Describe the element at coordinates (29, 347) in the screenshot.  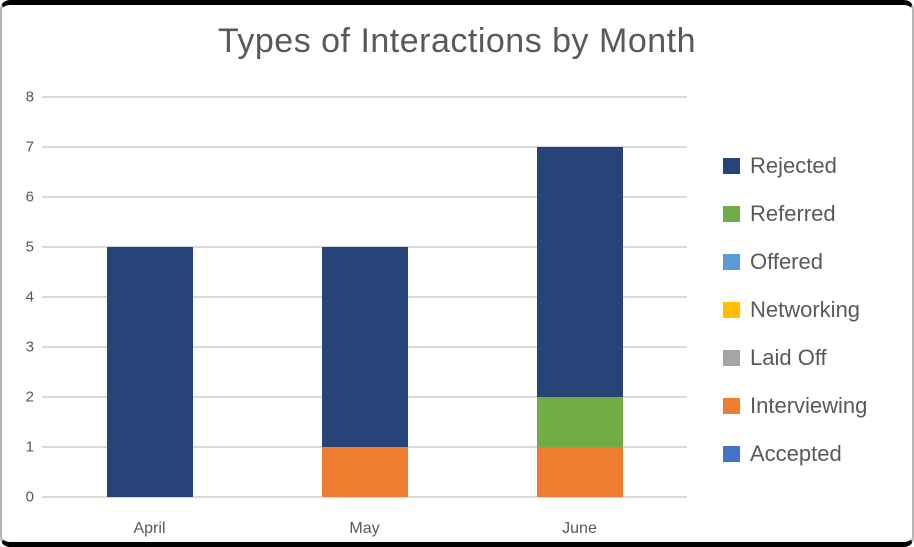
I see `y-axis-tick-label: 3` at that location.